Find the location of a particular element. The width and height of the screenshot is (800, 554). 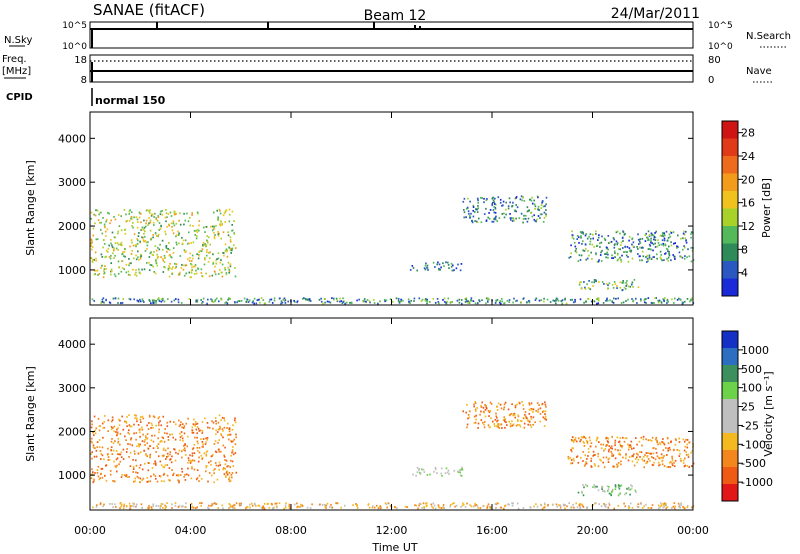

freq-panel: Freq. [MHz] 18 8 80 0 Nave is located at coordinates (387, 70).